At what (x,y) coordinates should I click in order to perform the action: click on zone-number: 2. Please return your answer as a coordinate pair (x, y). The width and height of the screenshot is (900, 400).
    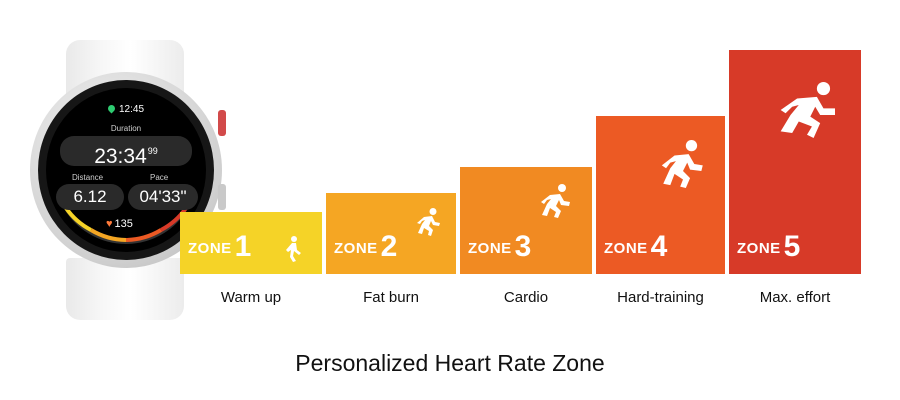
    Looking at the image, I should click on (389, 246).